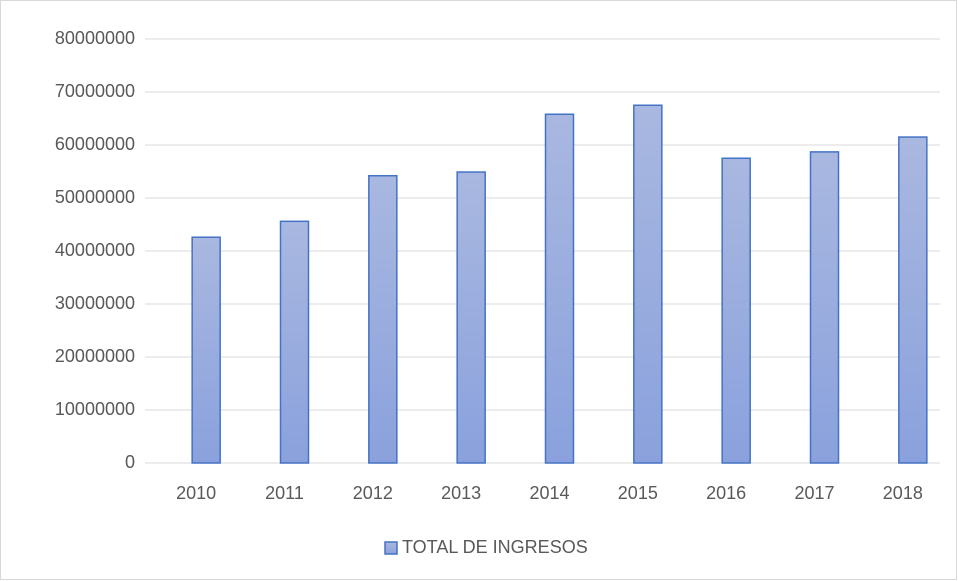 This screenshot has height=581, width=958. Describe the element at coordinates (495, 547) in the screenshot. I see `legend-label: TOTAL DE INGRESOS` at that location.